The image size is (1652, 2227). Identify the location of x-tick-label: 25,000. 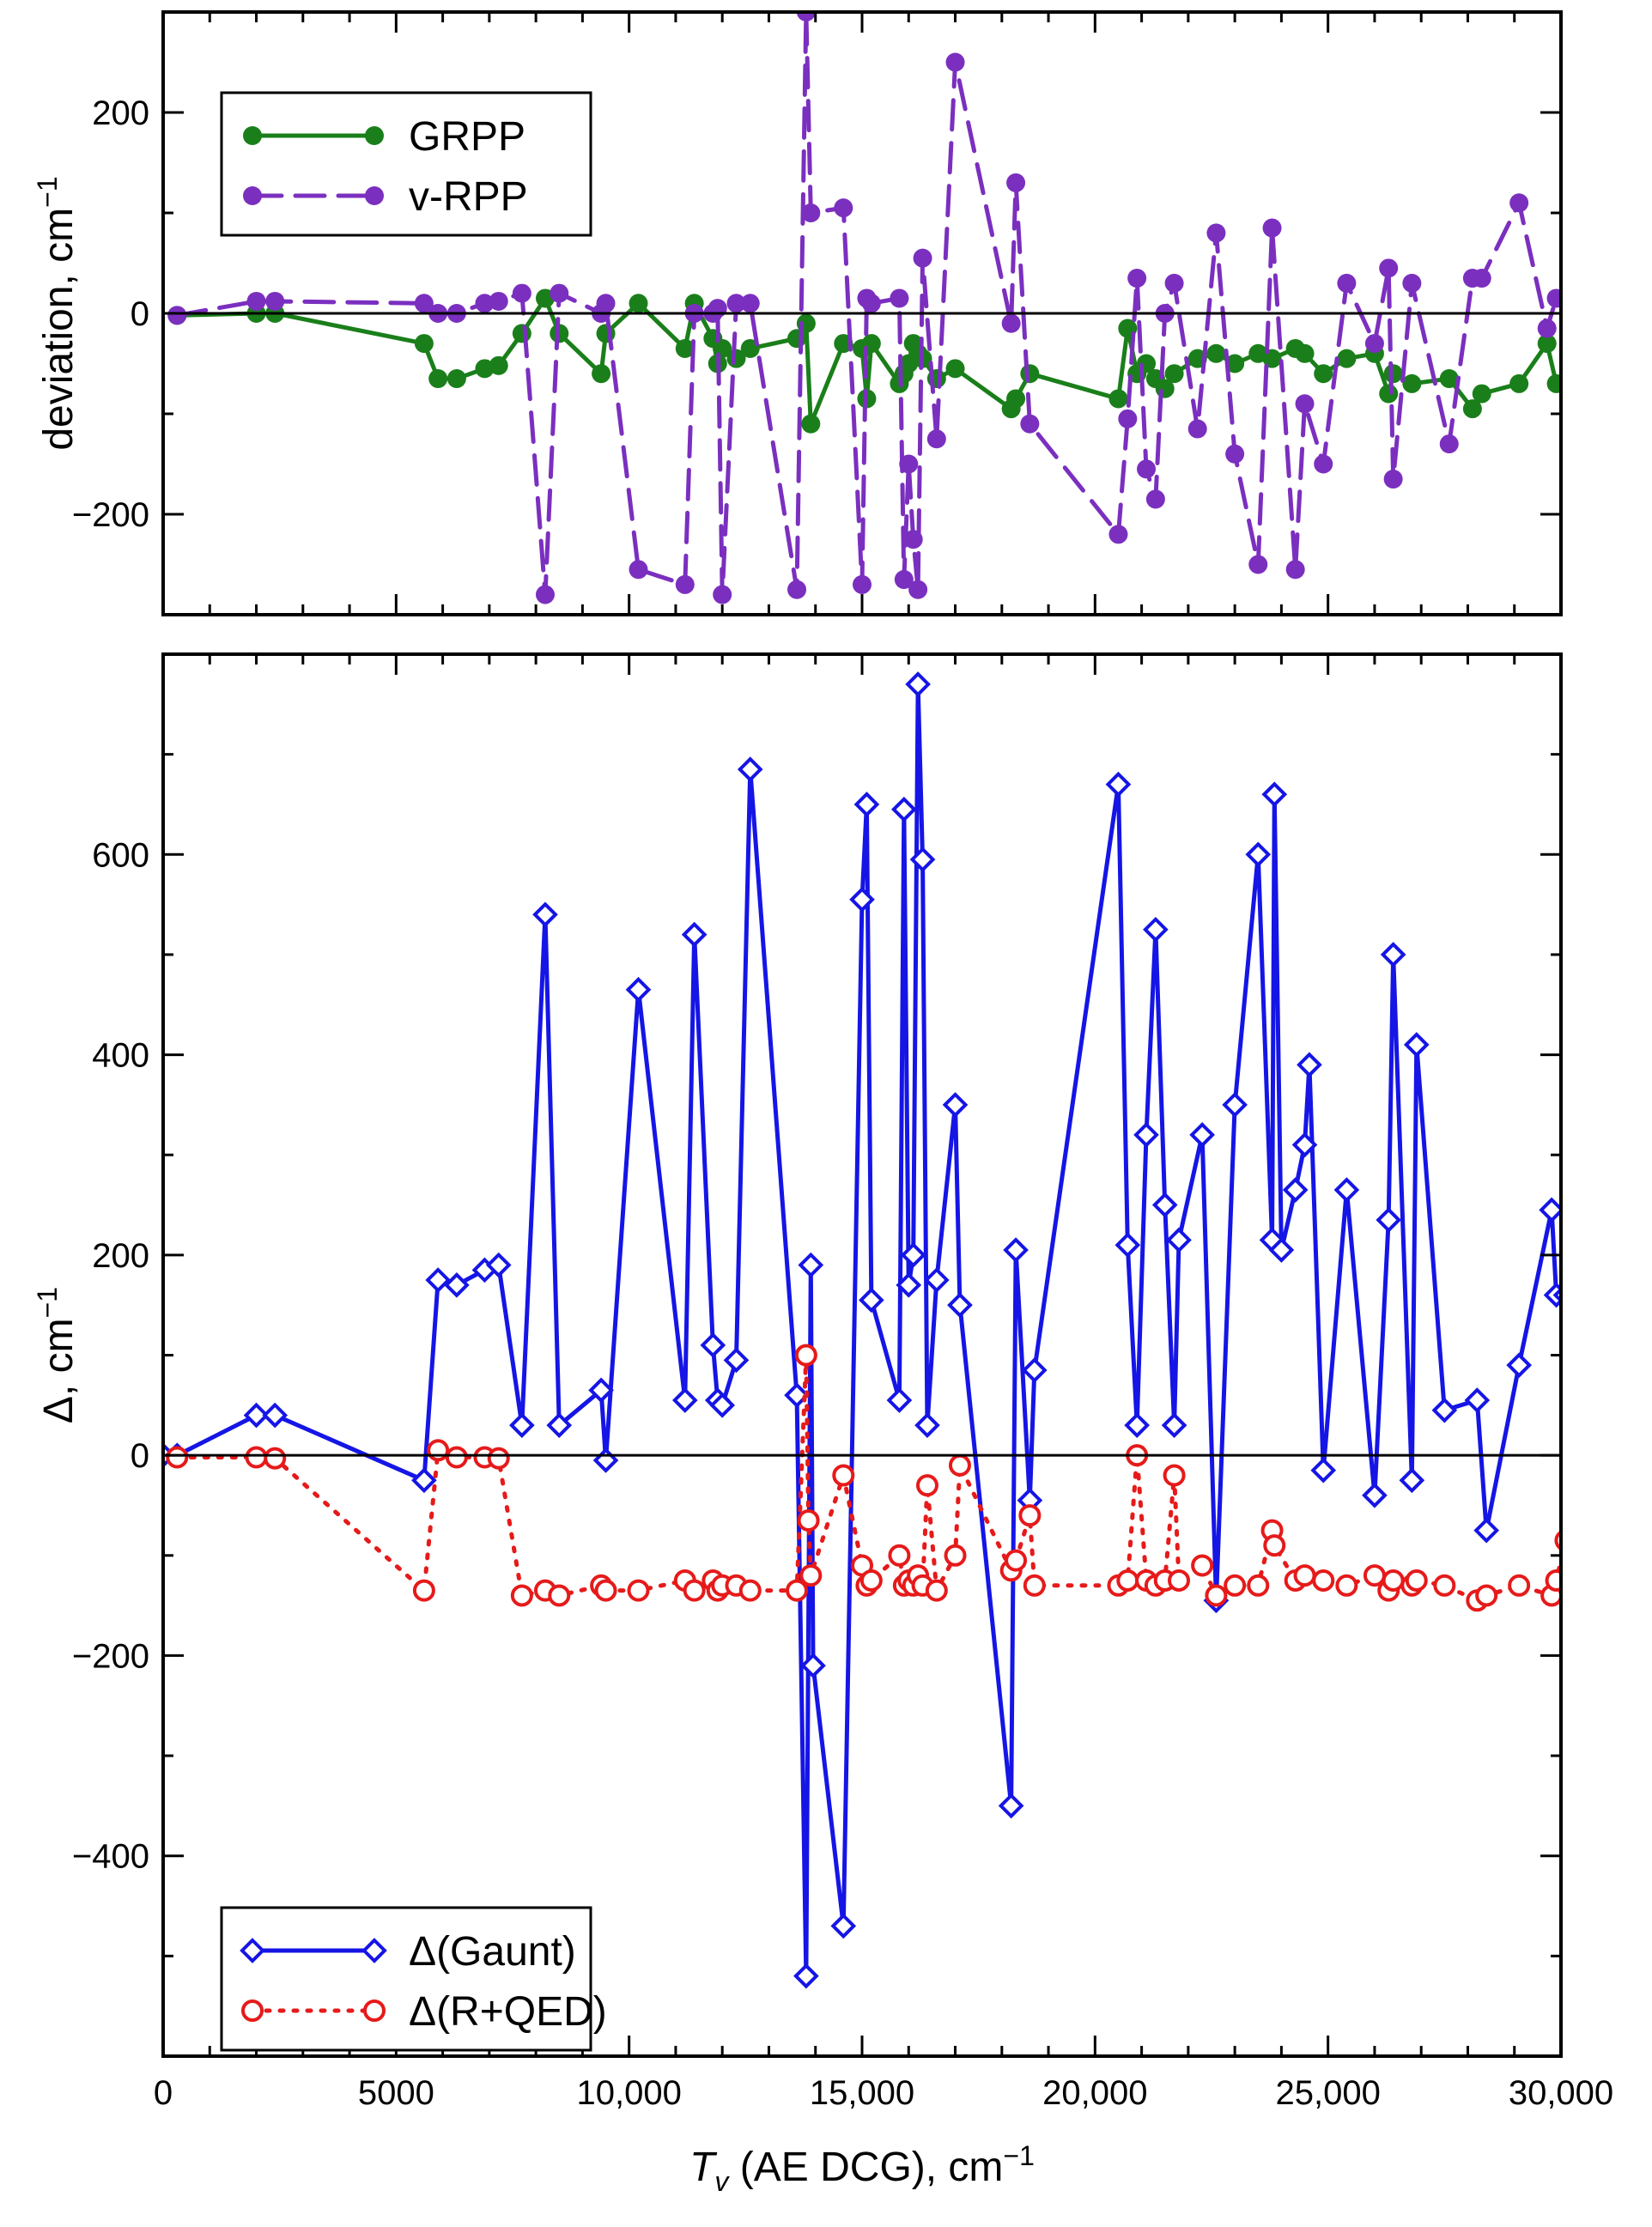
(1327, 2093).